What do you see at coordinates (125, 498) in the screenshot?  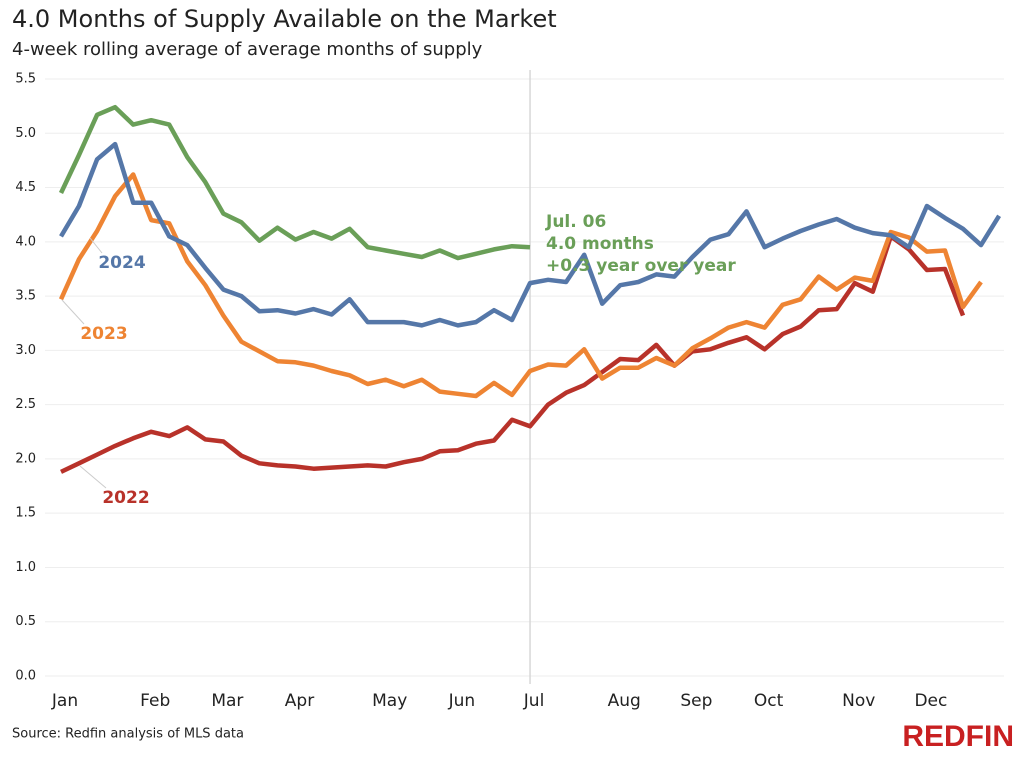 I see `series-label: 2022` at bounding box center [125, 498].